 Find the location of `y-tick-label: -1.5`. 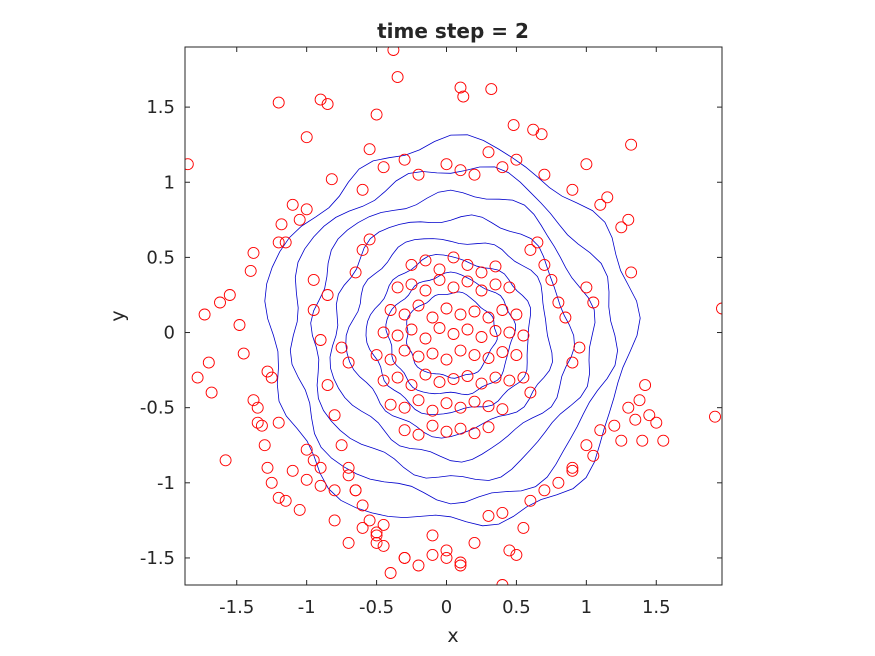

y-tick-label: -1.5 is located at coordinates (157, 558).